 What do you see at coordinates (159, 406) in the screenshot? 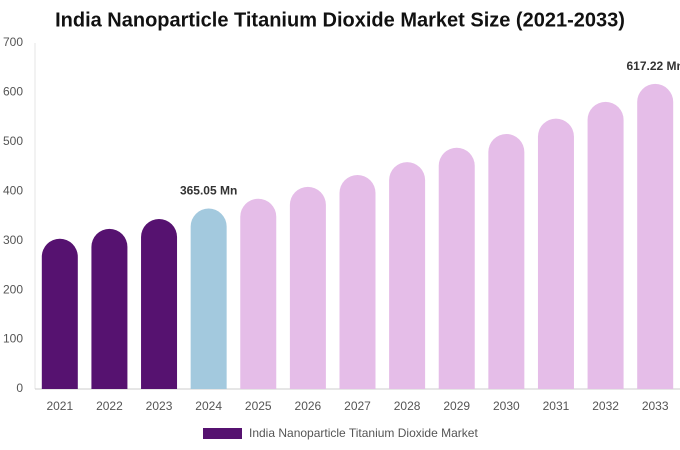
I see `x-tick-label: 2023` at bounding box center [159, 406].